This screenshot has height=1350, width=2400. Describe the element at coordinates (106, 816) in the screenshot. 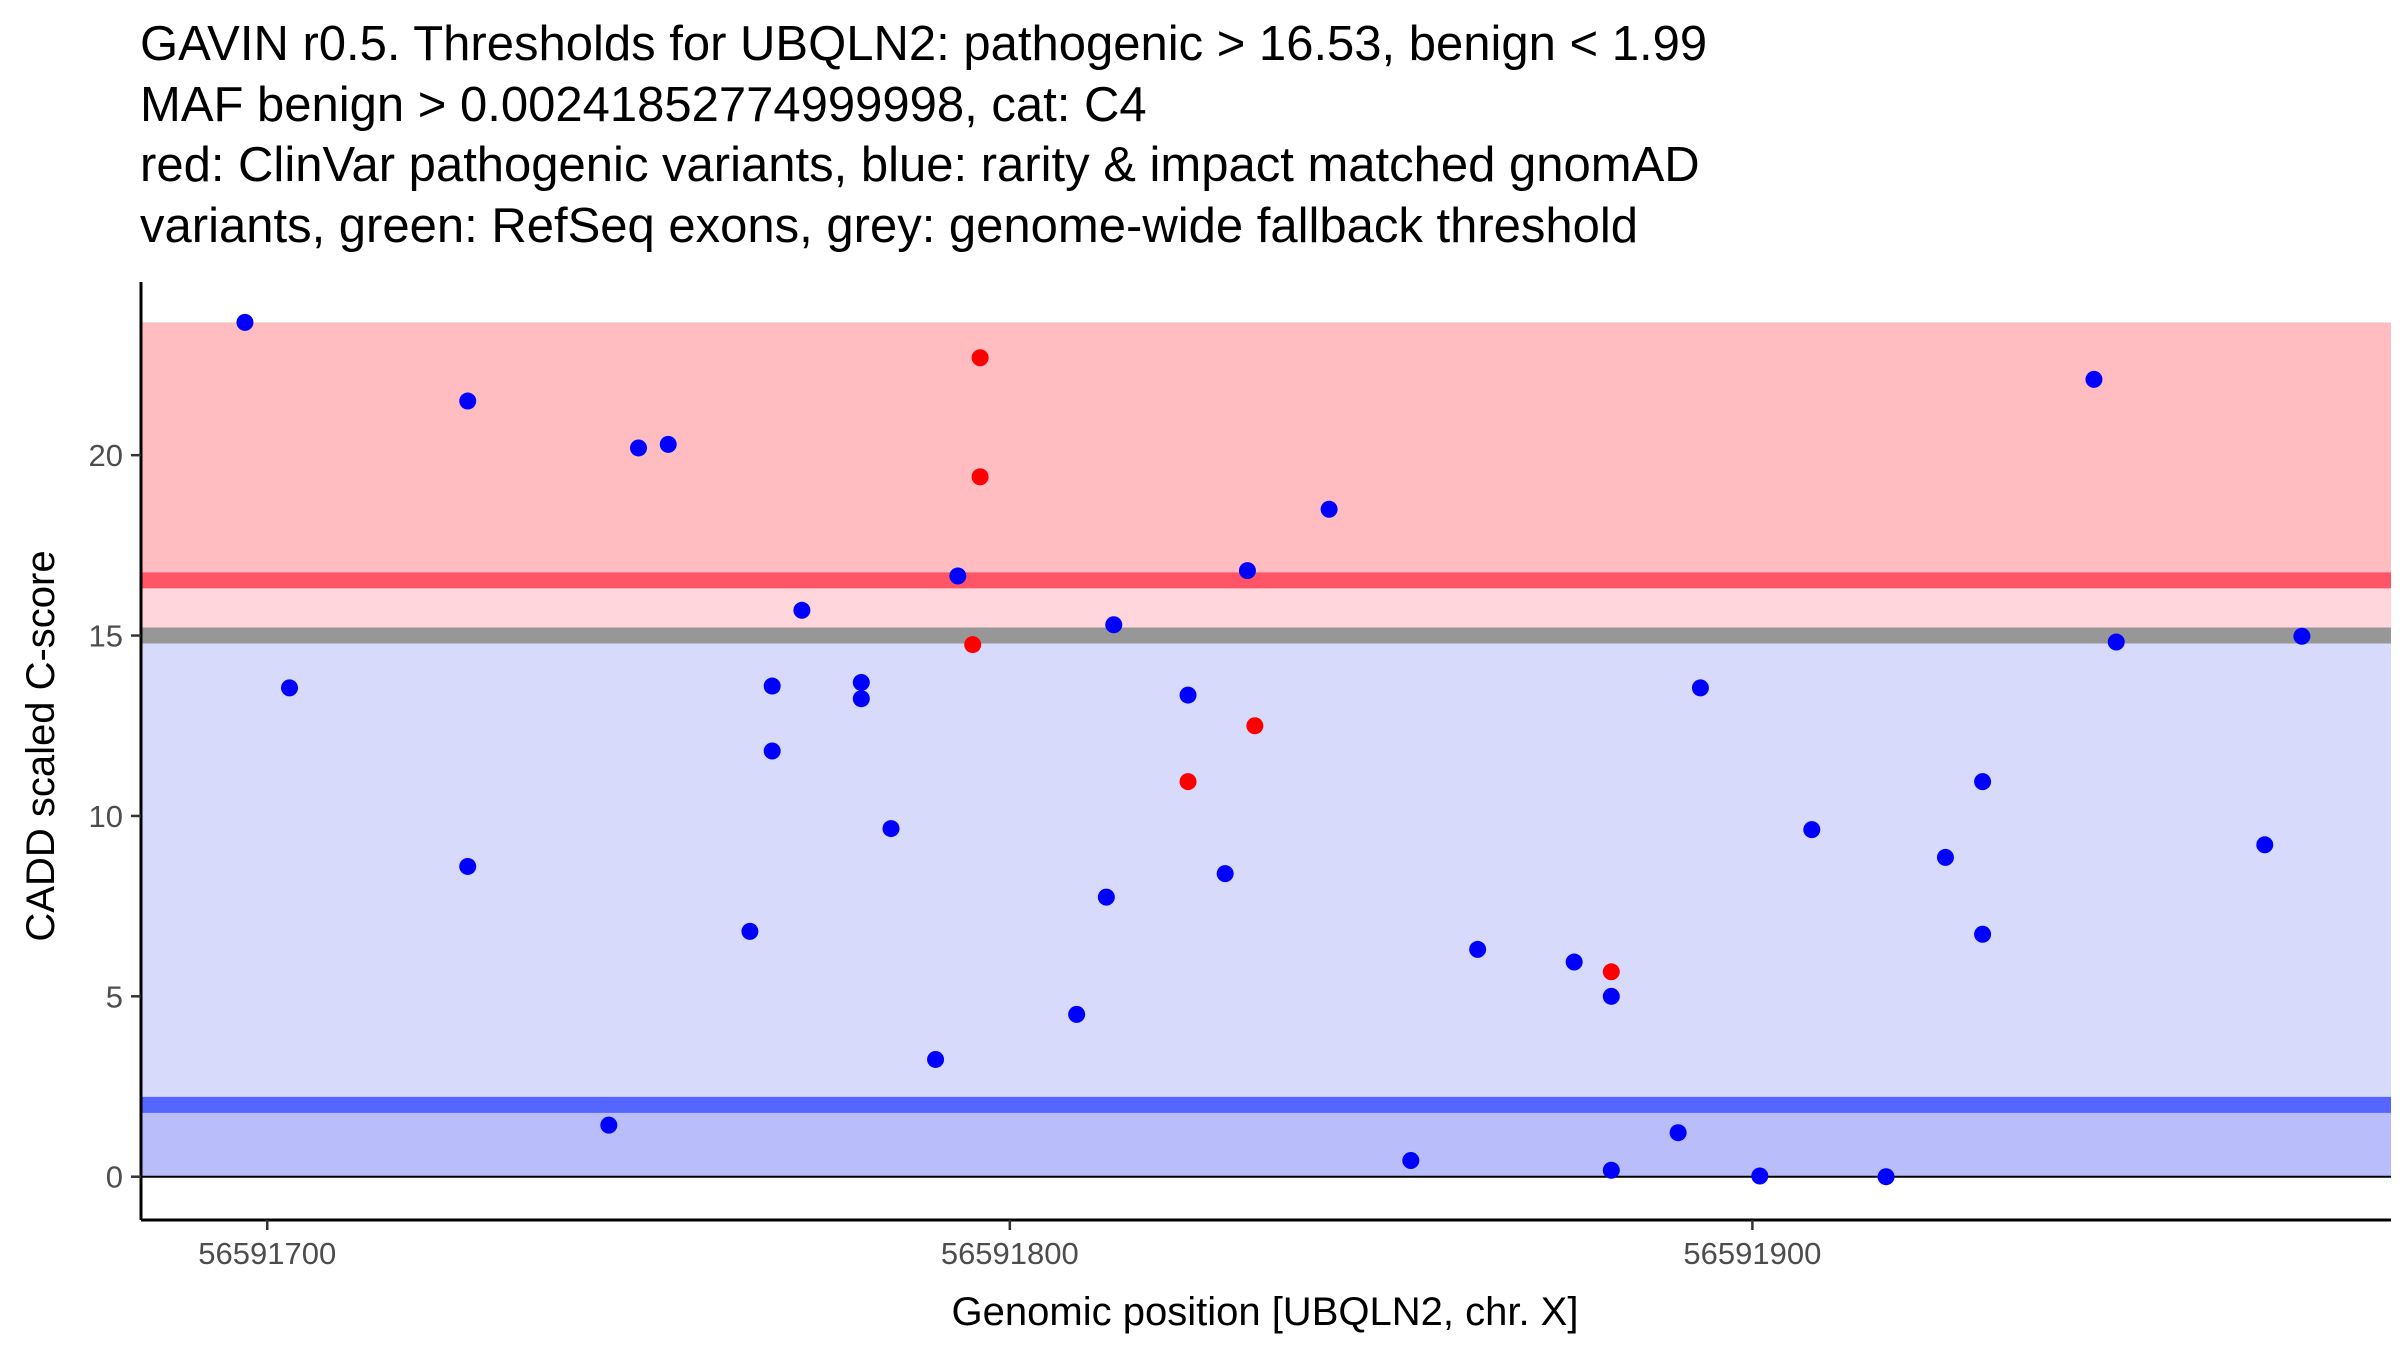

I see `y-tick-label-10: 10` at that location.